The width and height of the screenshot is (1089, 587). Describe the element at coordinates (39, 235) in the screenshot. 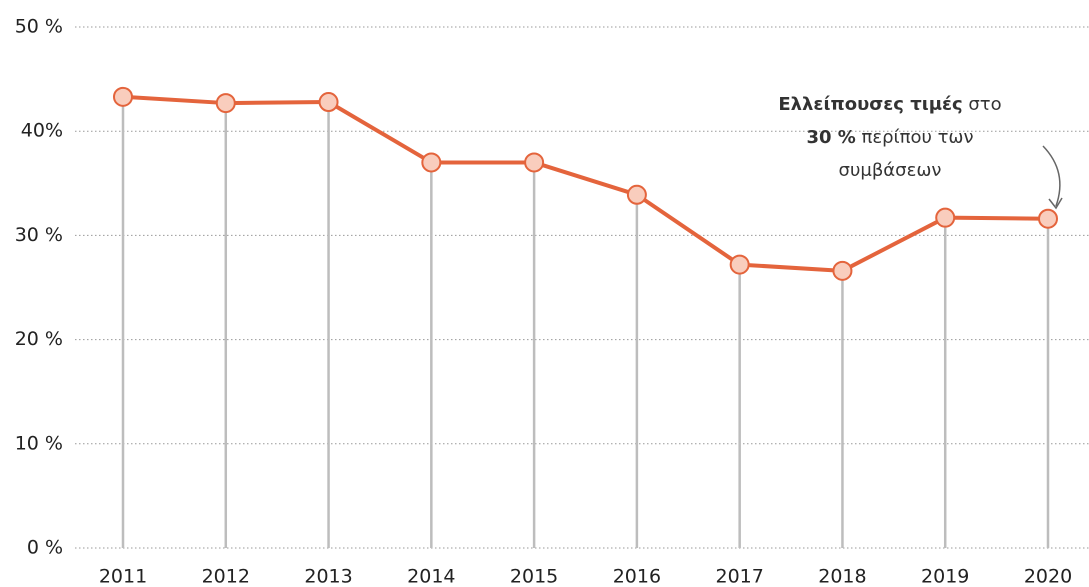

I see `y-tick-label: 30 %` at that location.